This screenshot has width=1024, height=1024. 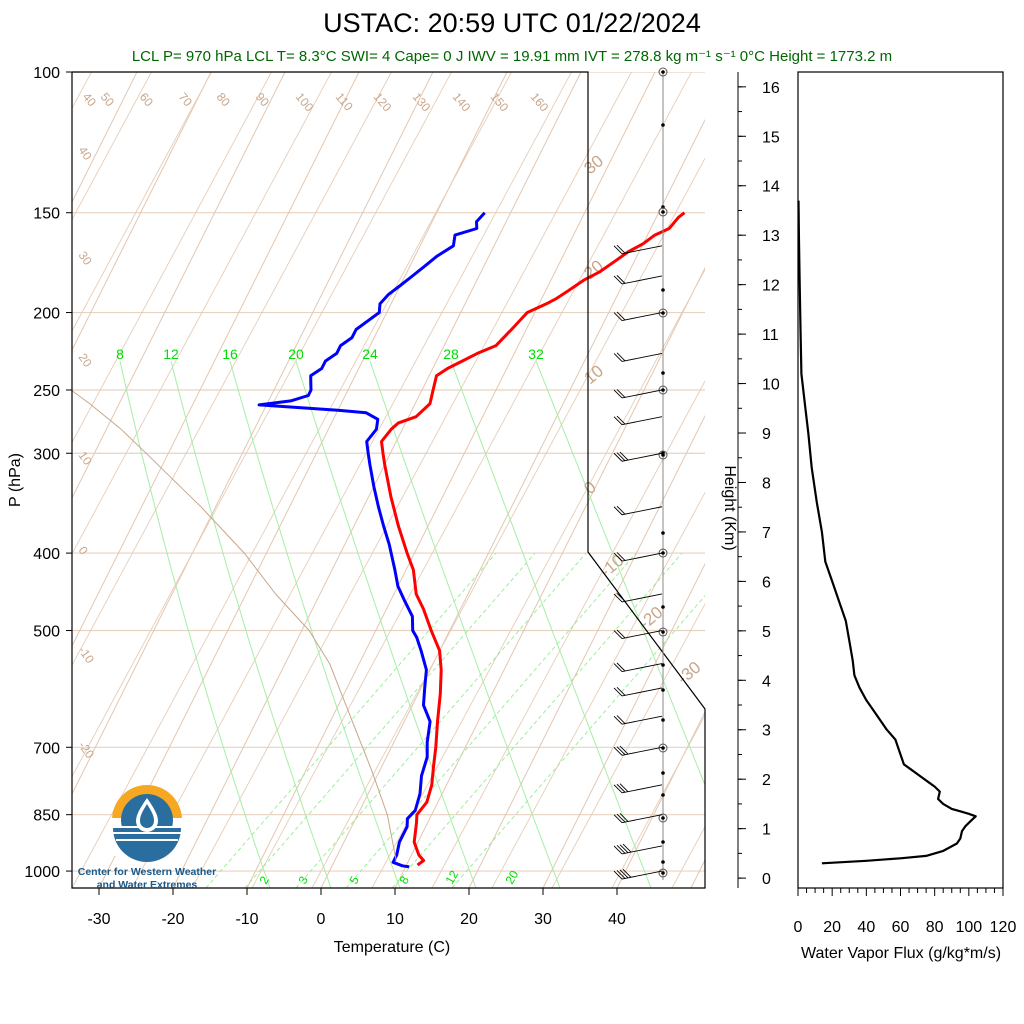 What do you see at coordinates (766, 681) in the screenshot?
I see `height-tick-label: 4` at bounding box center [766, 681].